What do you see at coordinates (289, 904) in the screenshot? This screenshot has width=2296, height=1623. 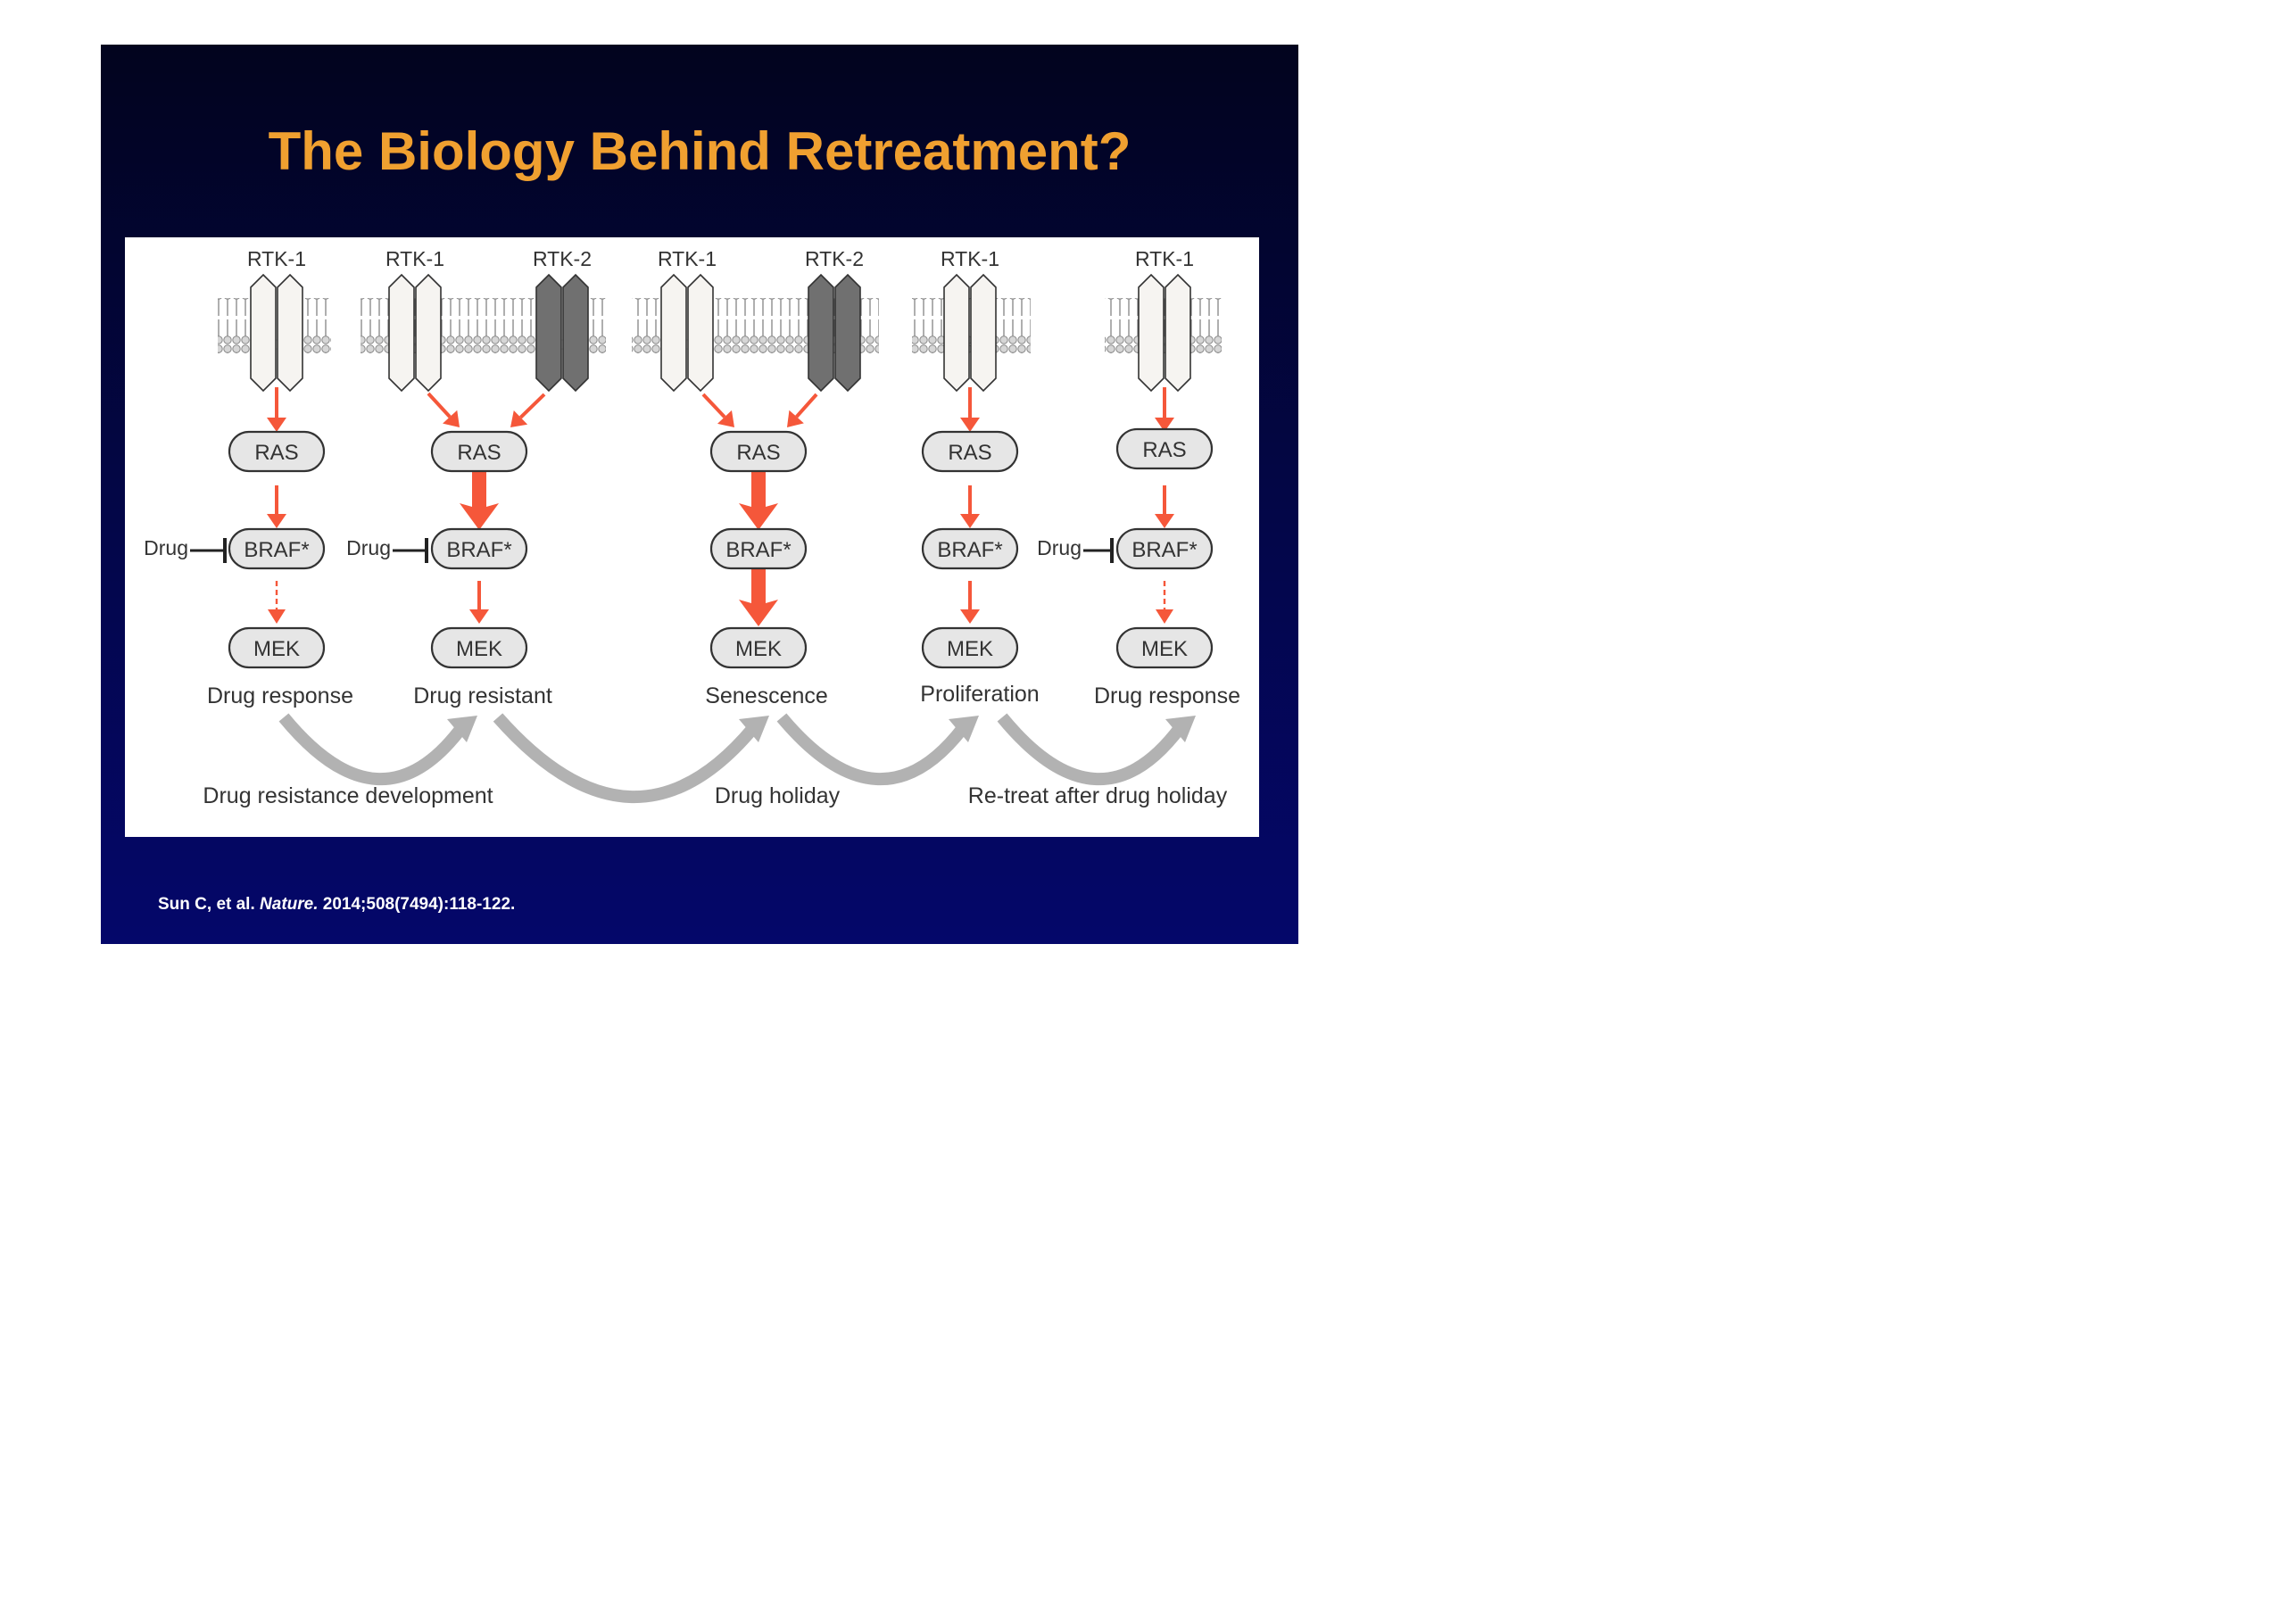 I see `citation-journal: Nature.` at bounding box center [289, 904].